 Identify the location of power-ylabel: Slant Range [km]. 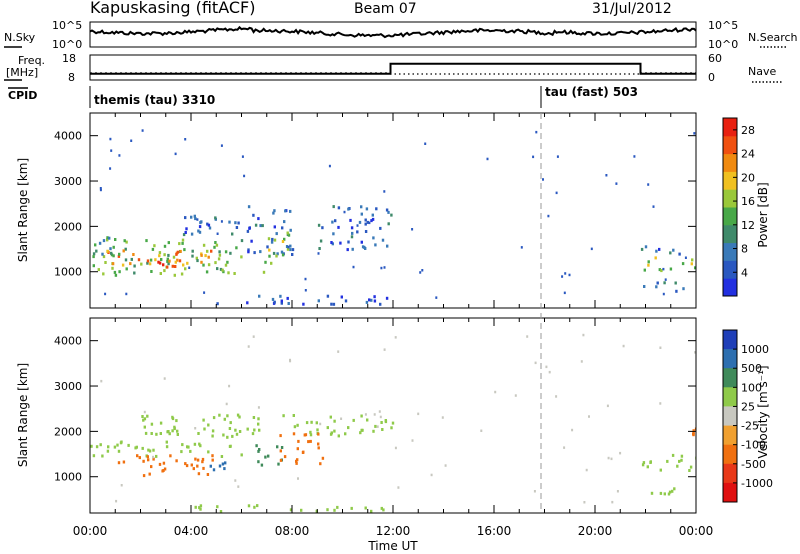
(23, 210).